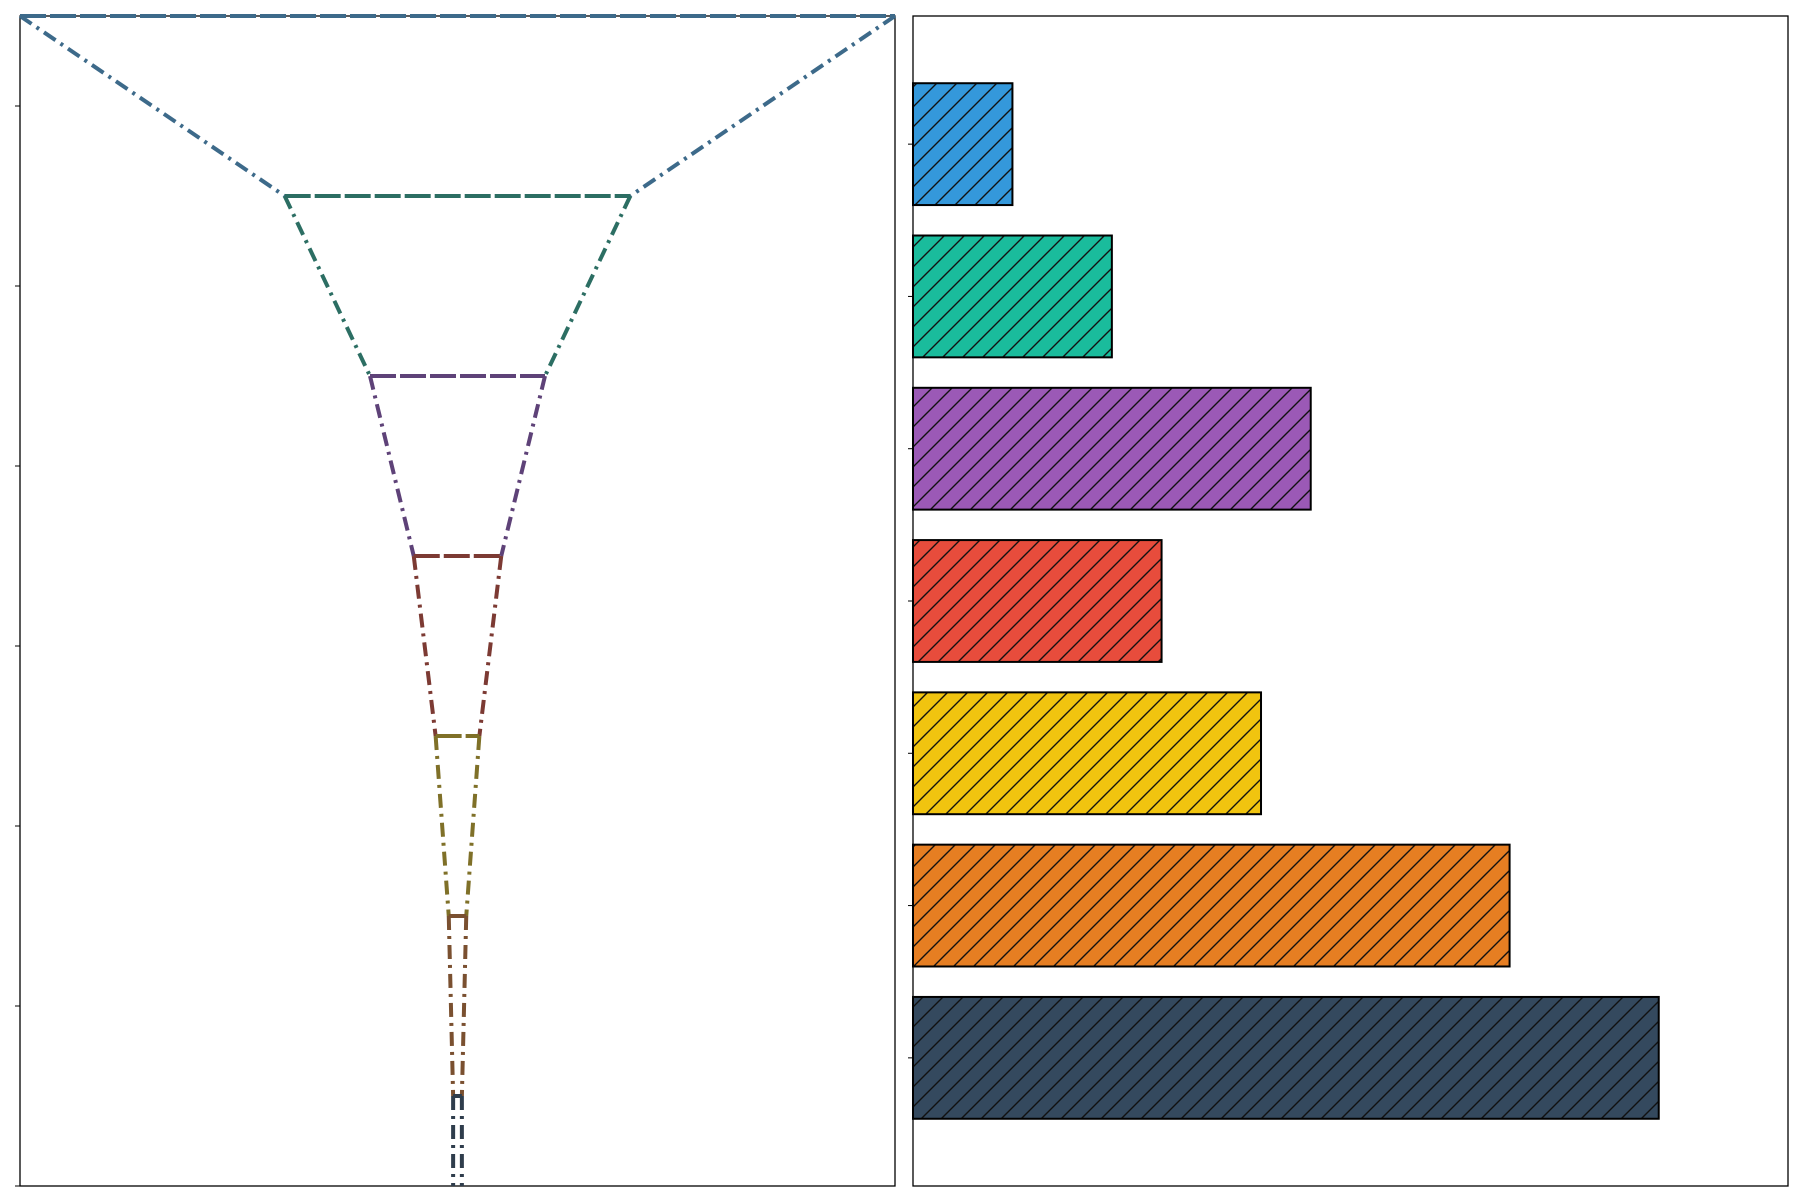 This screenshot has width=1800, height=1200. What do you see at coordinates (1012, 296) in the screenshot?
I see `bar-2-hatch` at bounding box center [1012, 296].